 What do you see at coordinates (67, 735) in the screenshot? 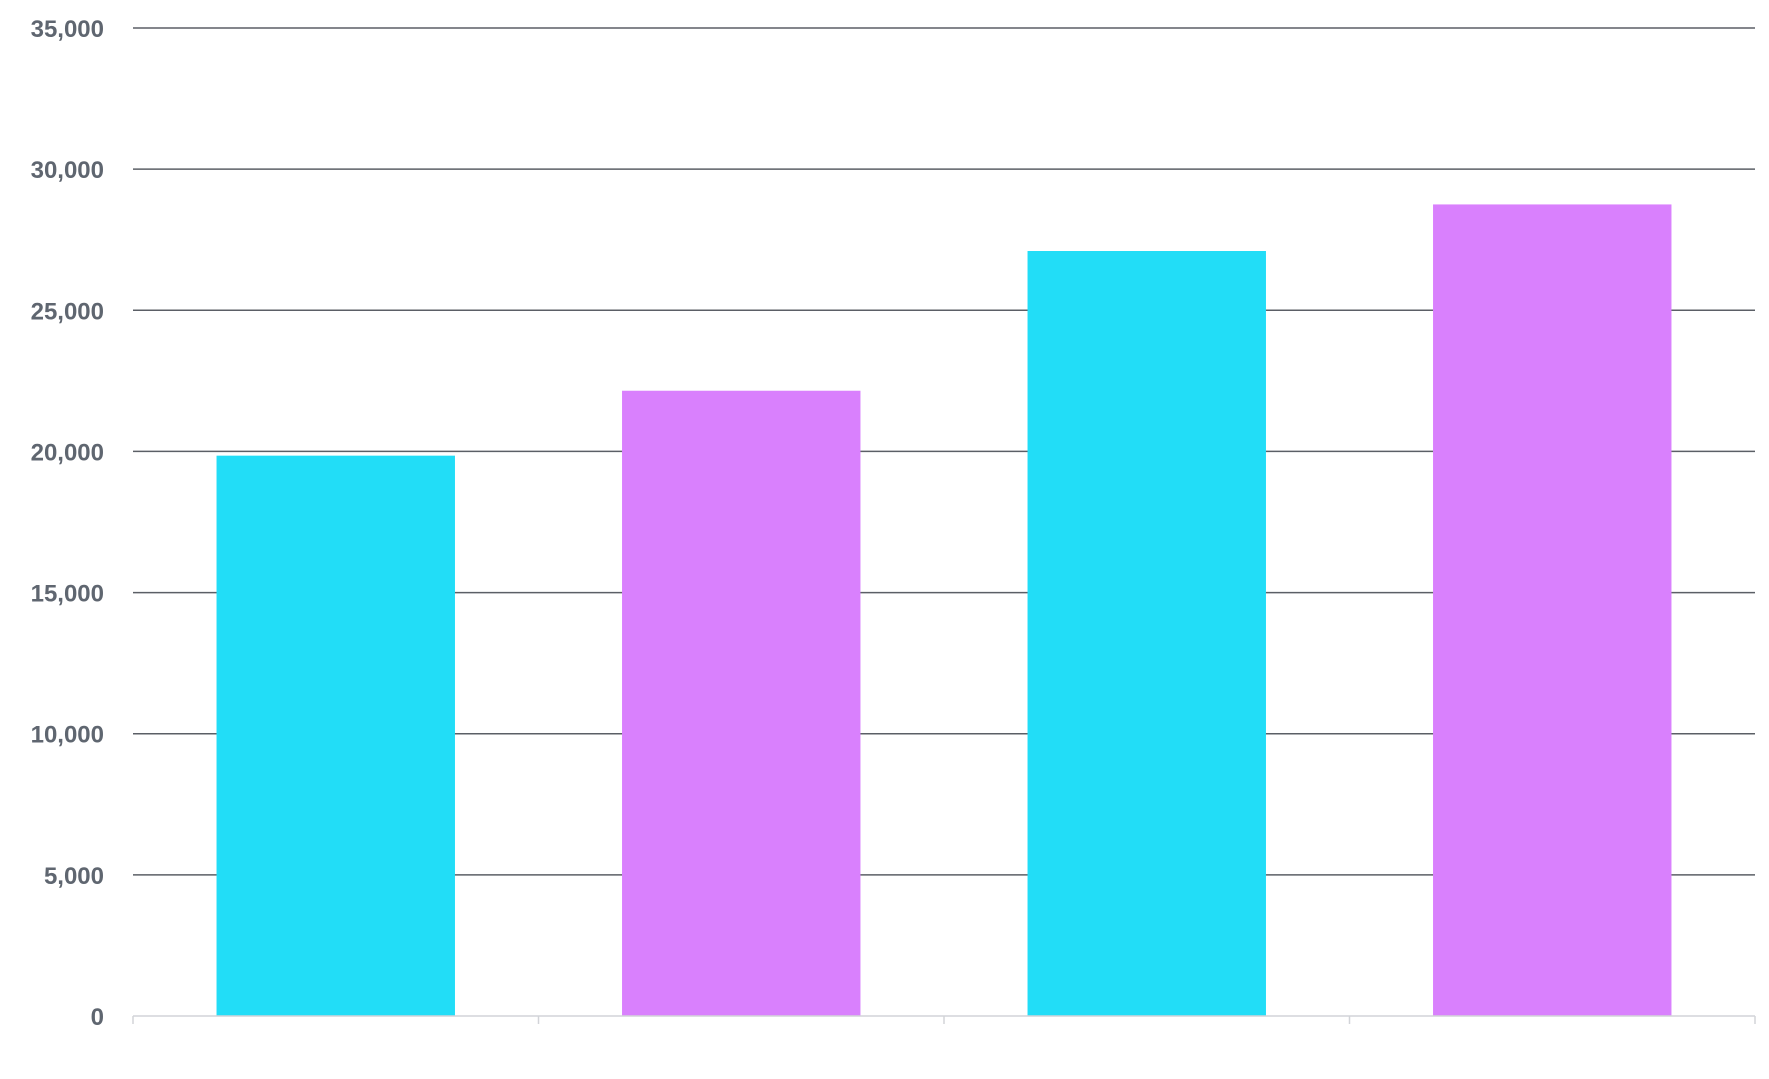
I see `y-tick-label: 10,000` at bounding box center [67, 735].